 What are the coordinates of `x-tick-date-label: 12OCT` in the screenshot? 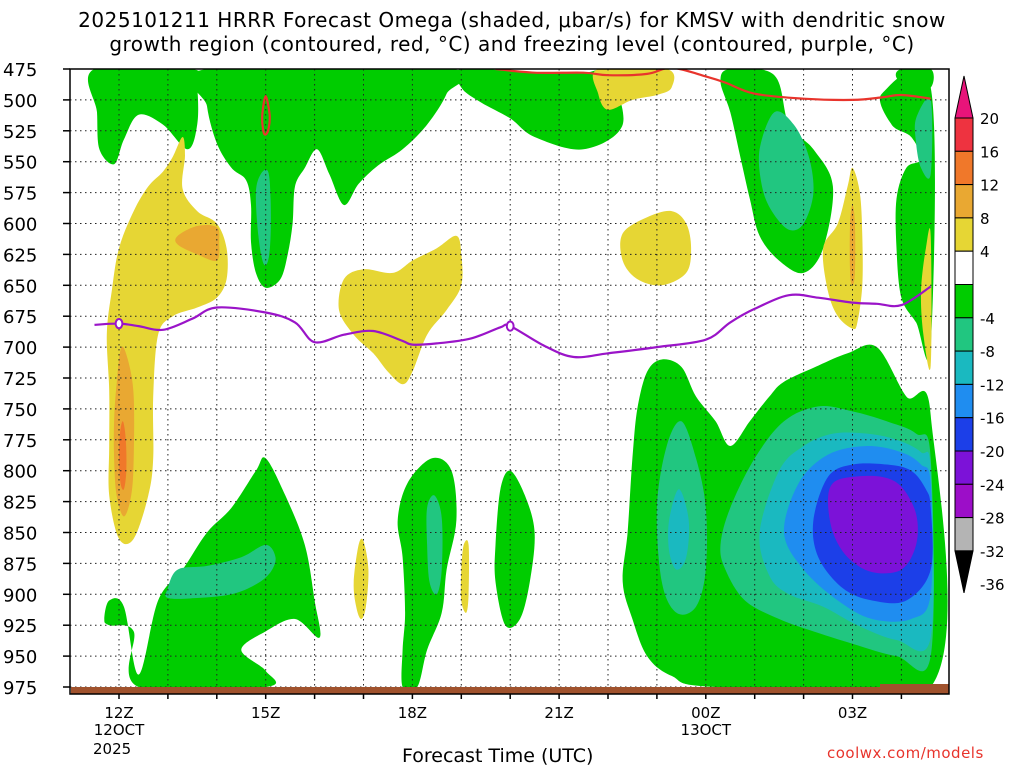 It's located at (119, 730).